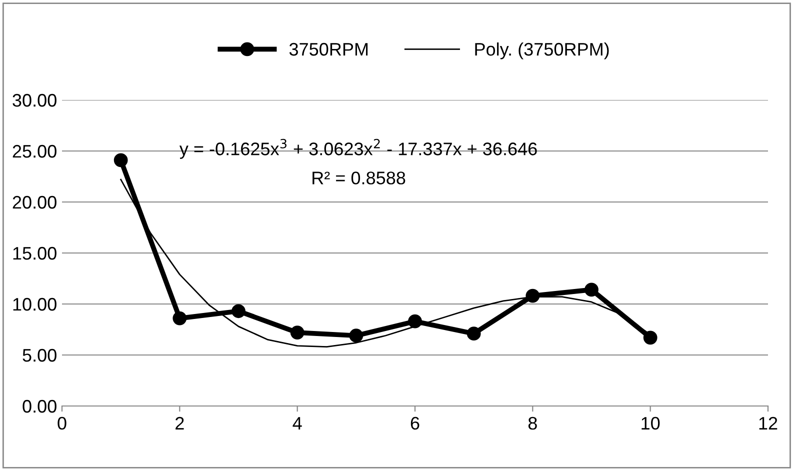 This screenshot has width=795, height=470. Describe the element at coordinates (34, 202) in the screenshot. I see `y-tick-label: 20.00` at that location.